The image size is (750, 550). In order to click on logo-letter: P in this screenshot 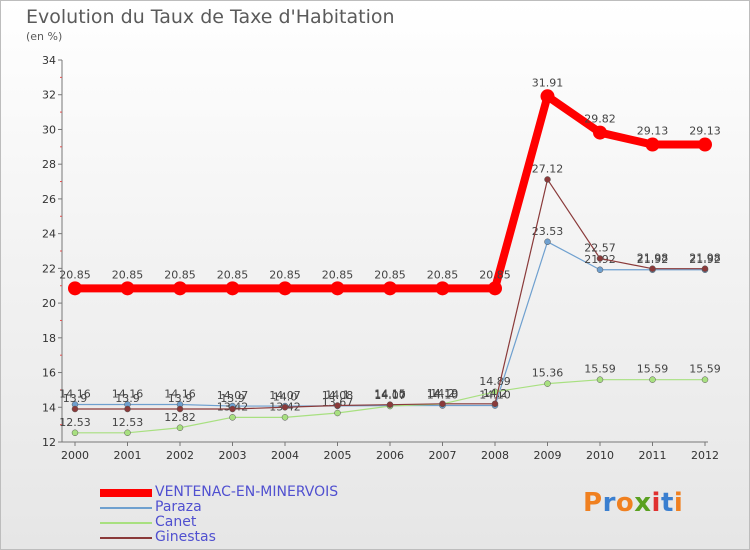, I will do `click(593, 503)`.